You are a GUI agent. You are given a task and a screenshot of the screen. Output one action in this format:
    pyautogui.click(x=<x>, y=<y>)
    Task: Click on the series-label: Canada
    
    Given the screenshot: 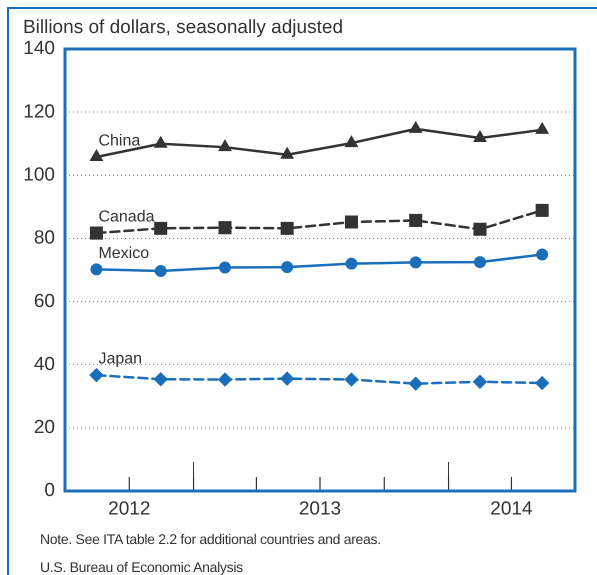 What is the action you would take?
    pyautogui.click(x=126, y=217)
    